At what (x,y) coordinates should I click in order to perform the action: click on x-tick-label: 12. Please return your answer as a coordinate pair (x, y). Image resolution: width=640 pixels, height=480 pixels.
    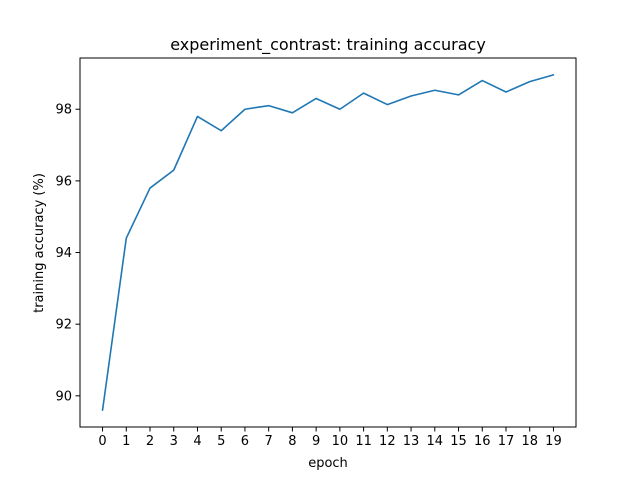
    Looking at the image, I should click on (387, 441).